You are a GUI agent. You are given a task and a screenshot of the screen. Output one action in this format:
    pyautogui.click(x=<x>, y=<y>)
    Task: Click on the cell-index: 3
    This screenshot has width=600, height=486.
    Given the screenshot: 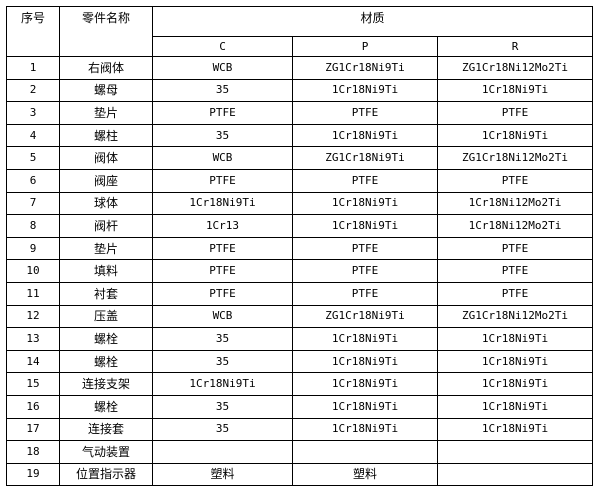 What is the action you would take?
    pyautogui.click(x=33, y=113)
    